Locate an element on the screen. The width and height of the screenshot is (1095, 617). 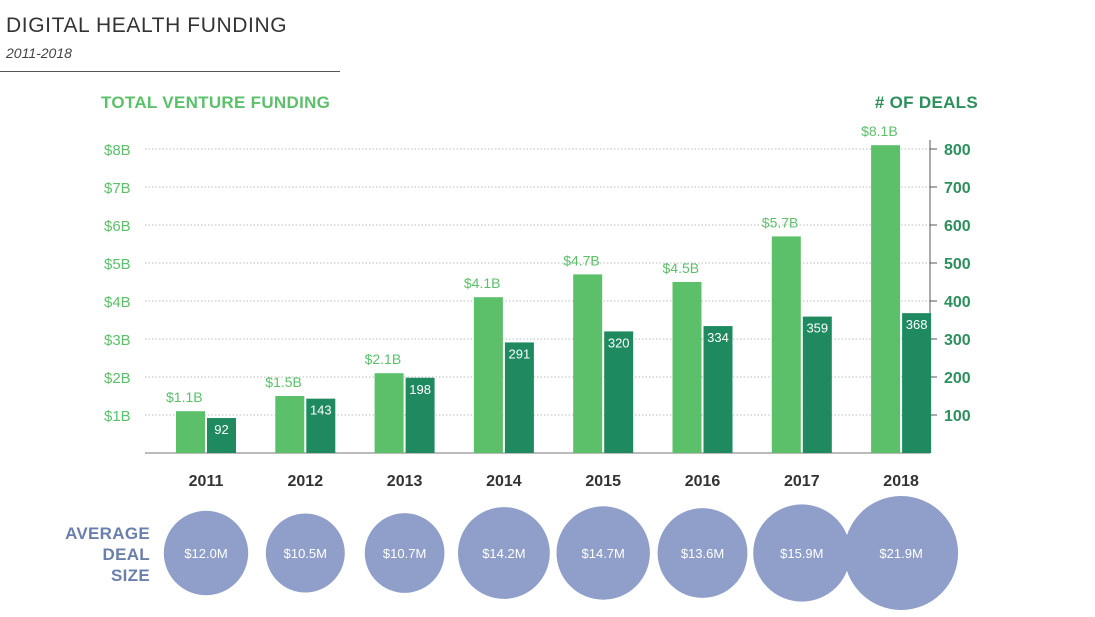
year-tick-label: 2013 is located at coordinates (405, 481).